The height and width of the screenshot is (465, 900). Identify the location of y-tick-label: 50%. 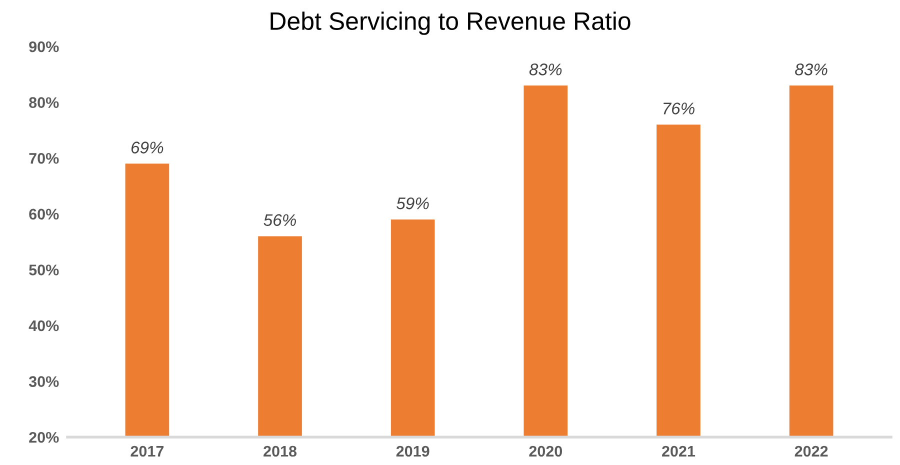
(44, 270).